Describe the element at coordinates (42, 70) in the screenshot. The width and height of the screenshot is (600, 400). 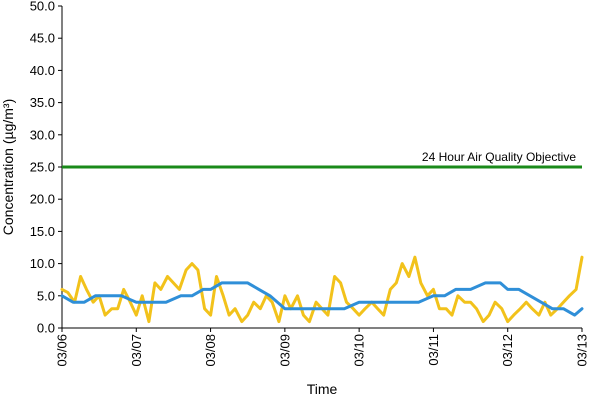
I see `y-tick-label: 40.0` at that location.